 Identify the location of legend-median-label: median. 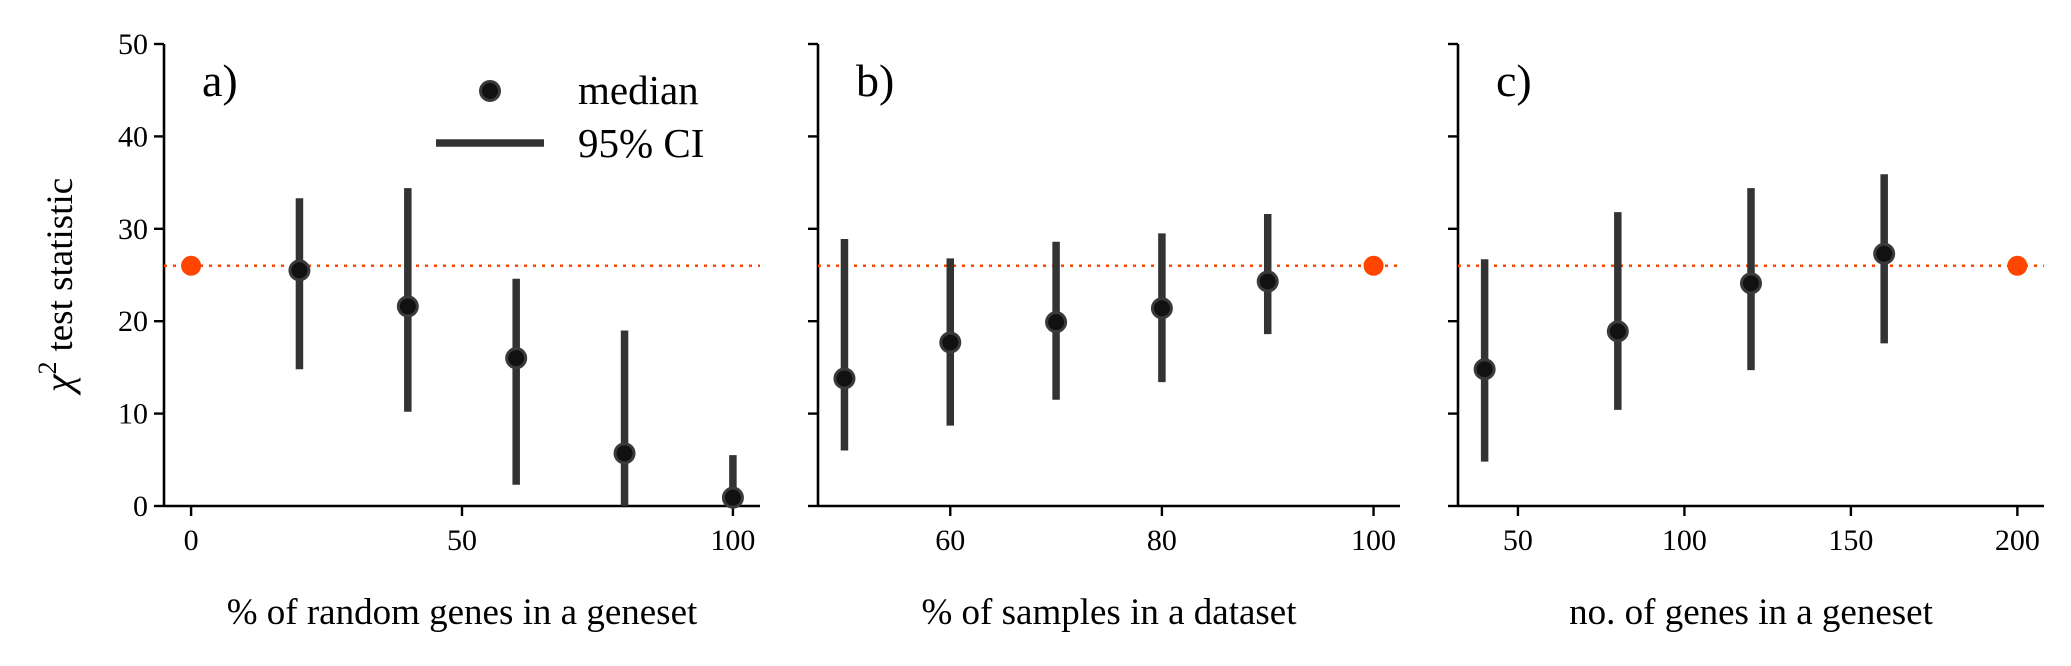
(638, 90).